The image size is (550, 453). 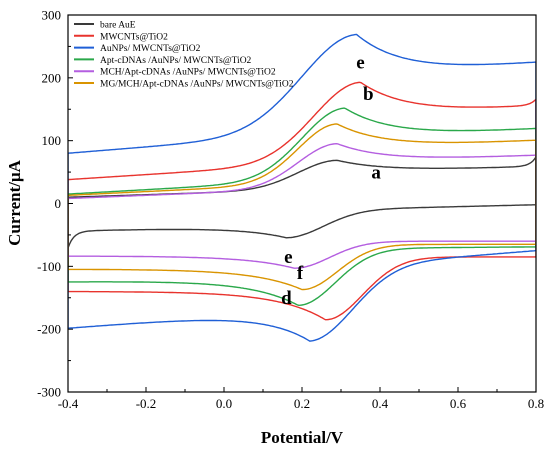 What do you see at coordinates (188, 73) in the screenshot?
I see `legend-label: MCH/Apt-cDNAs /AuNPs/ MWCNTs@TiO2` at bounding box center [188, 73].